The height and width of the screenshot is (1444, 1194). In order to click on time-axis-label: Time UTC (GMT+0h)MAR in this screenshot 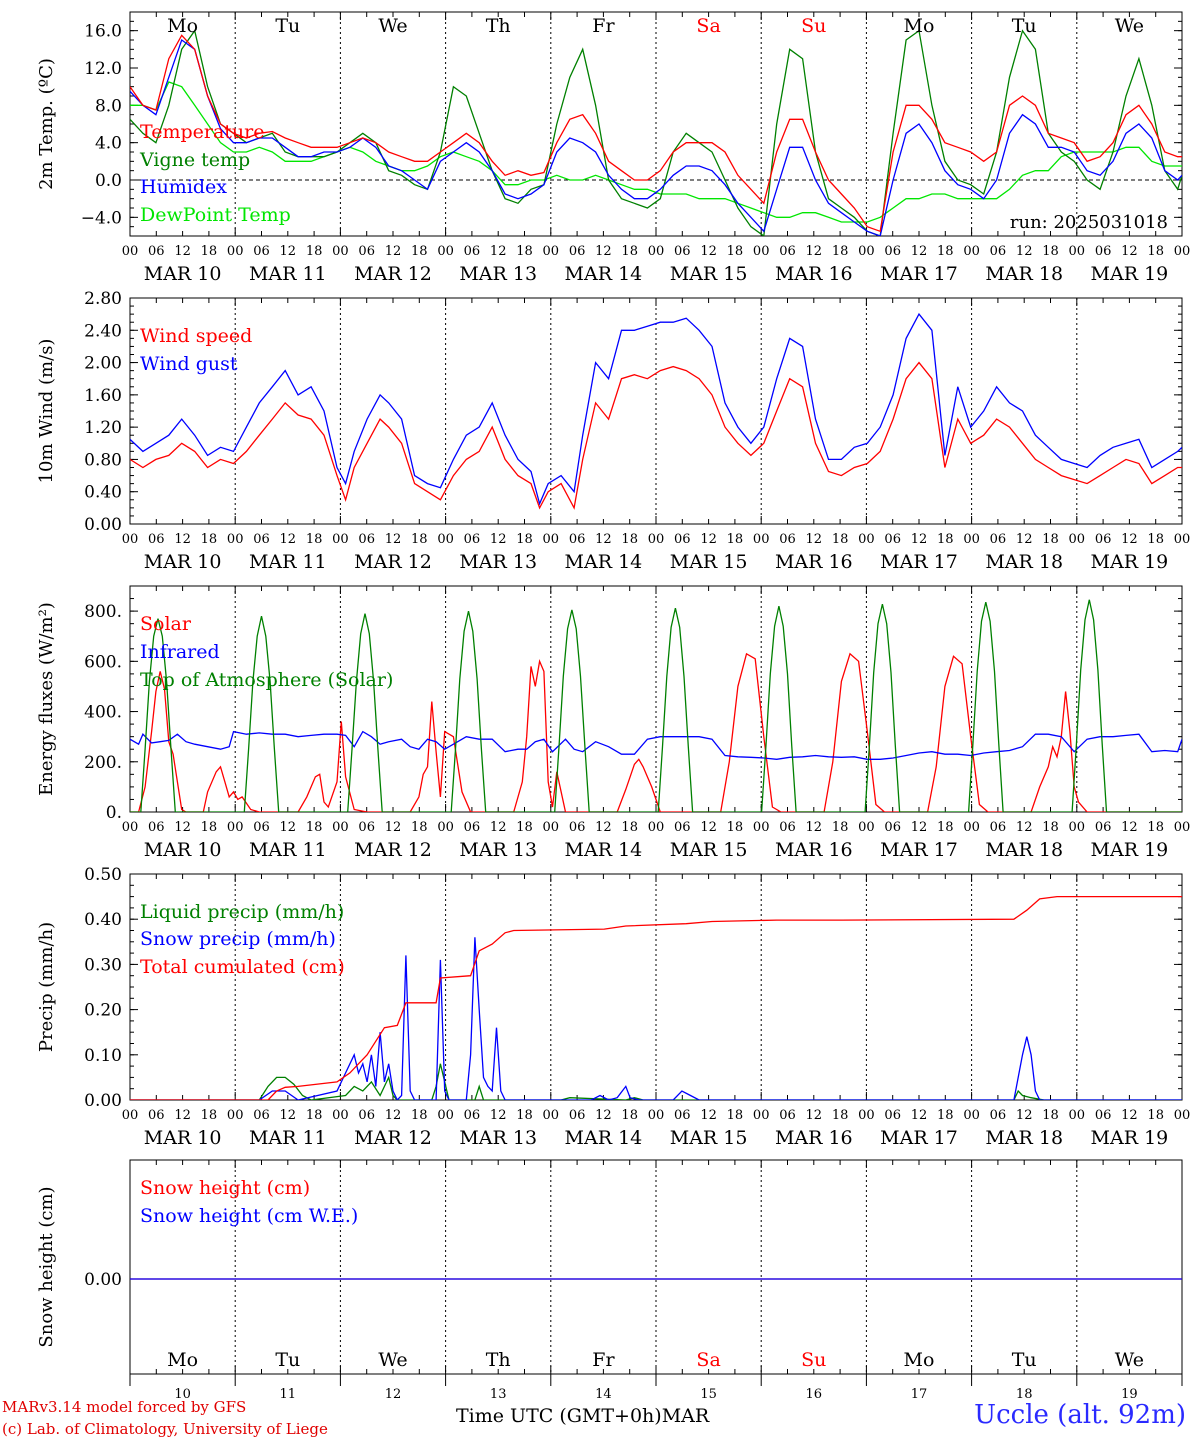, I will do `click(582, 1416)`.